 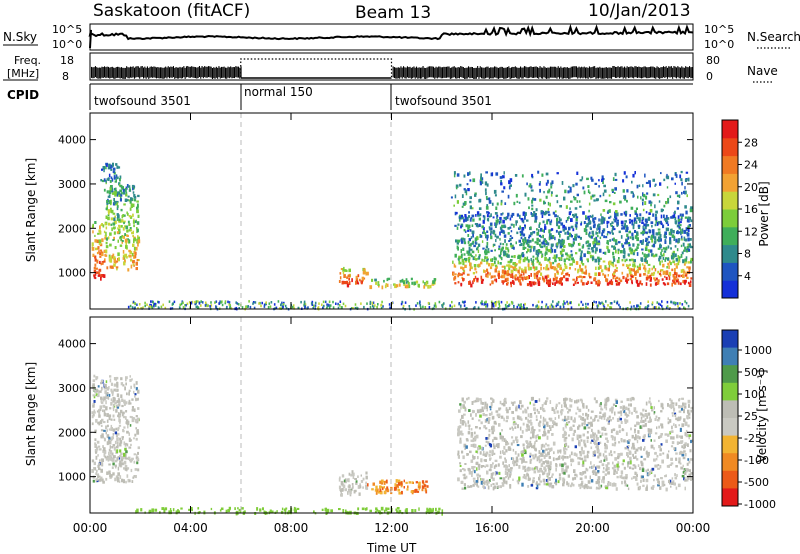 I want to click on power-cells-cell-1992, so click(x=592, y=237).